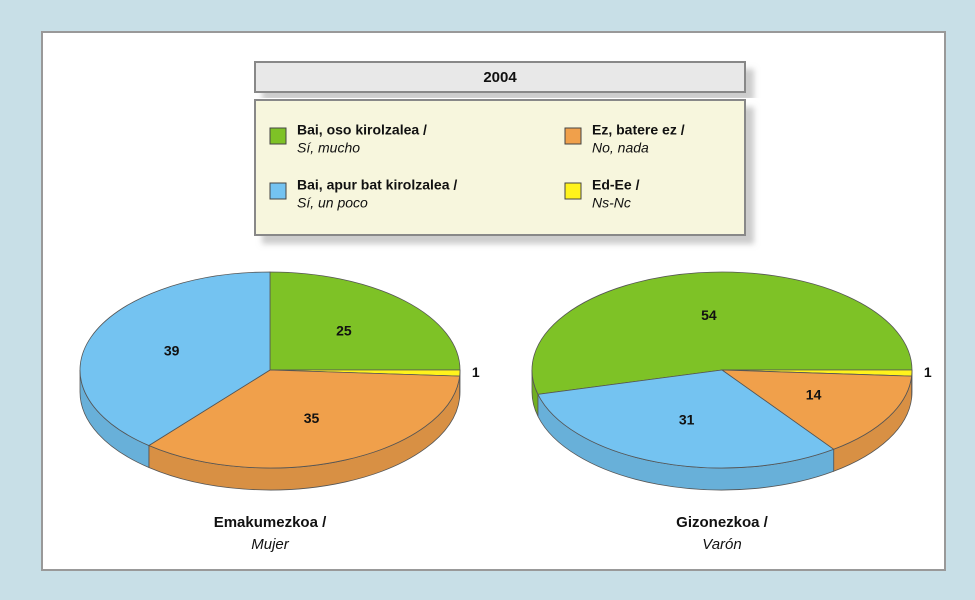  Describe the element at coordinates (362, 130) in the screenshot. I see `legend-label: Bai, oso kirolzalea /` at that location.